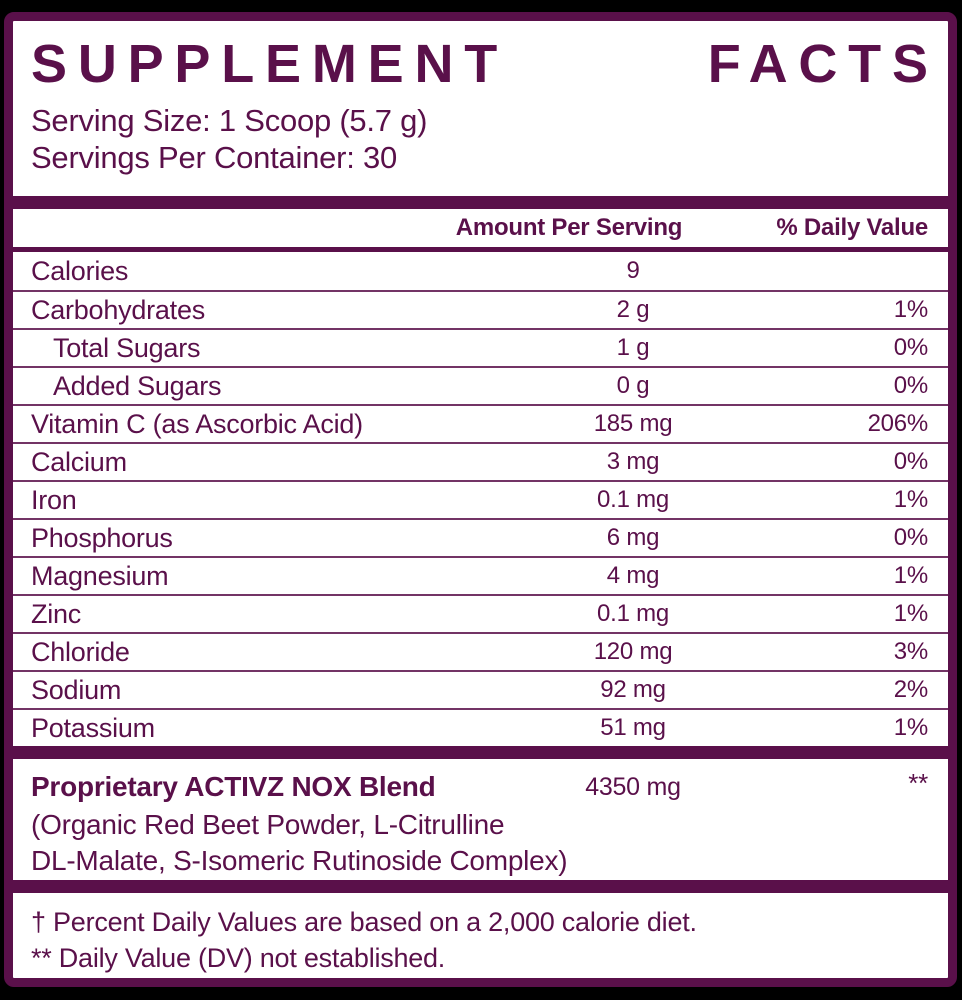 This screenshot has width=962, height=1000. Describe the element at coordinates (633, 270) in the screenshot. I see `nutrient-amount: 9` at that location.